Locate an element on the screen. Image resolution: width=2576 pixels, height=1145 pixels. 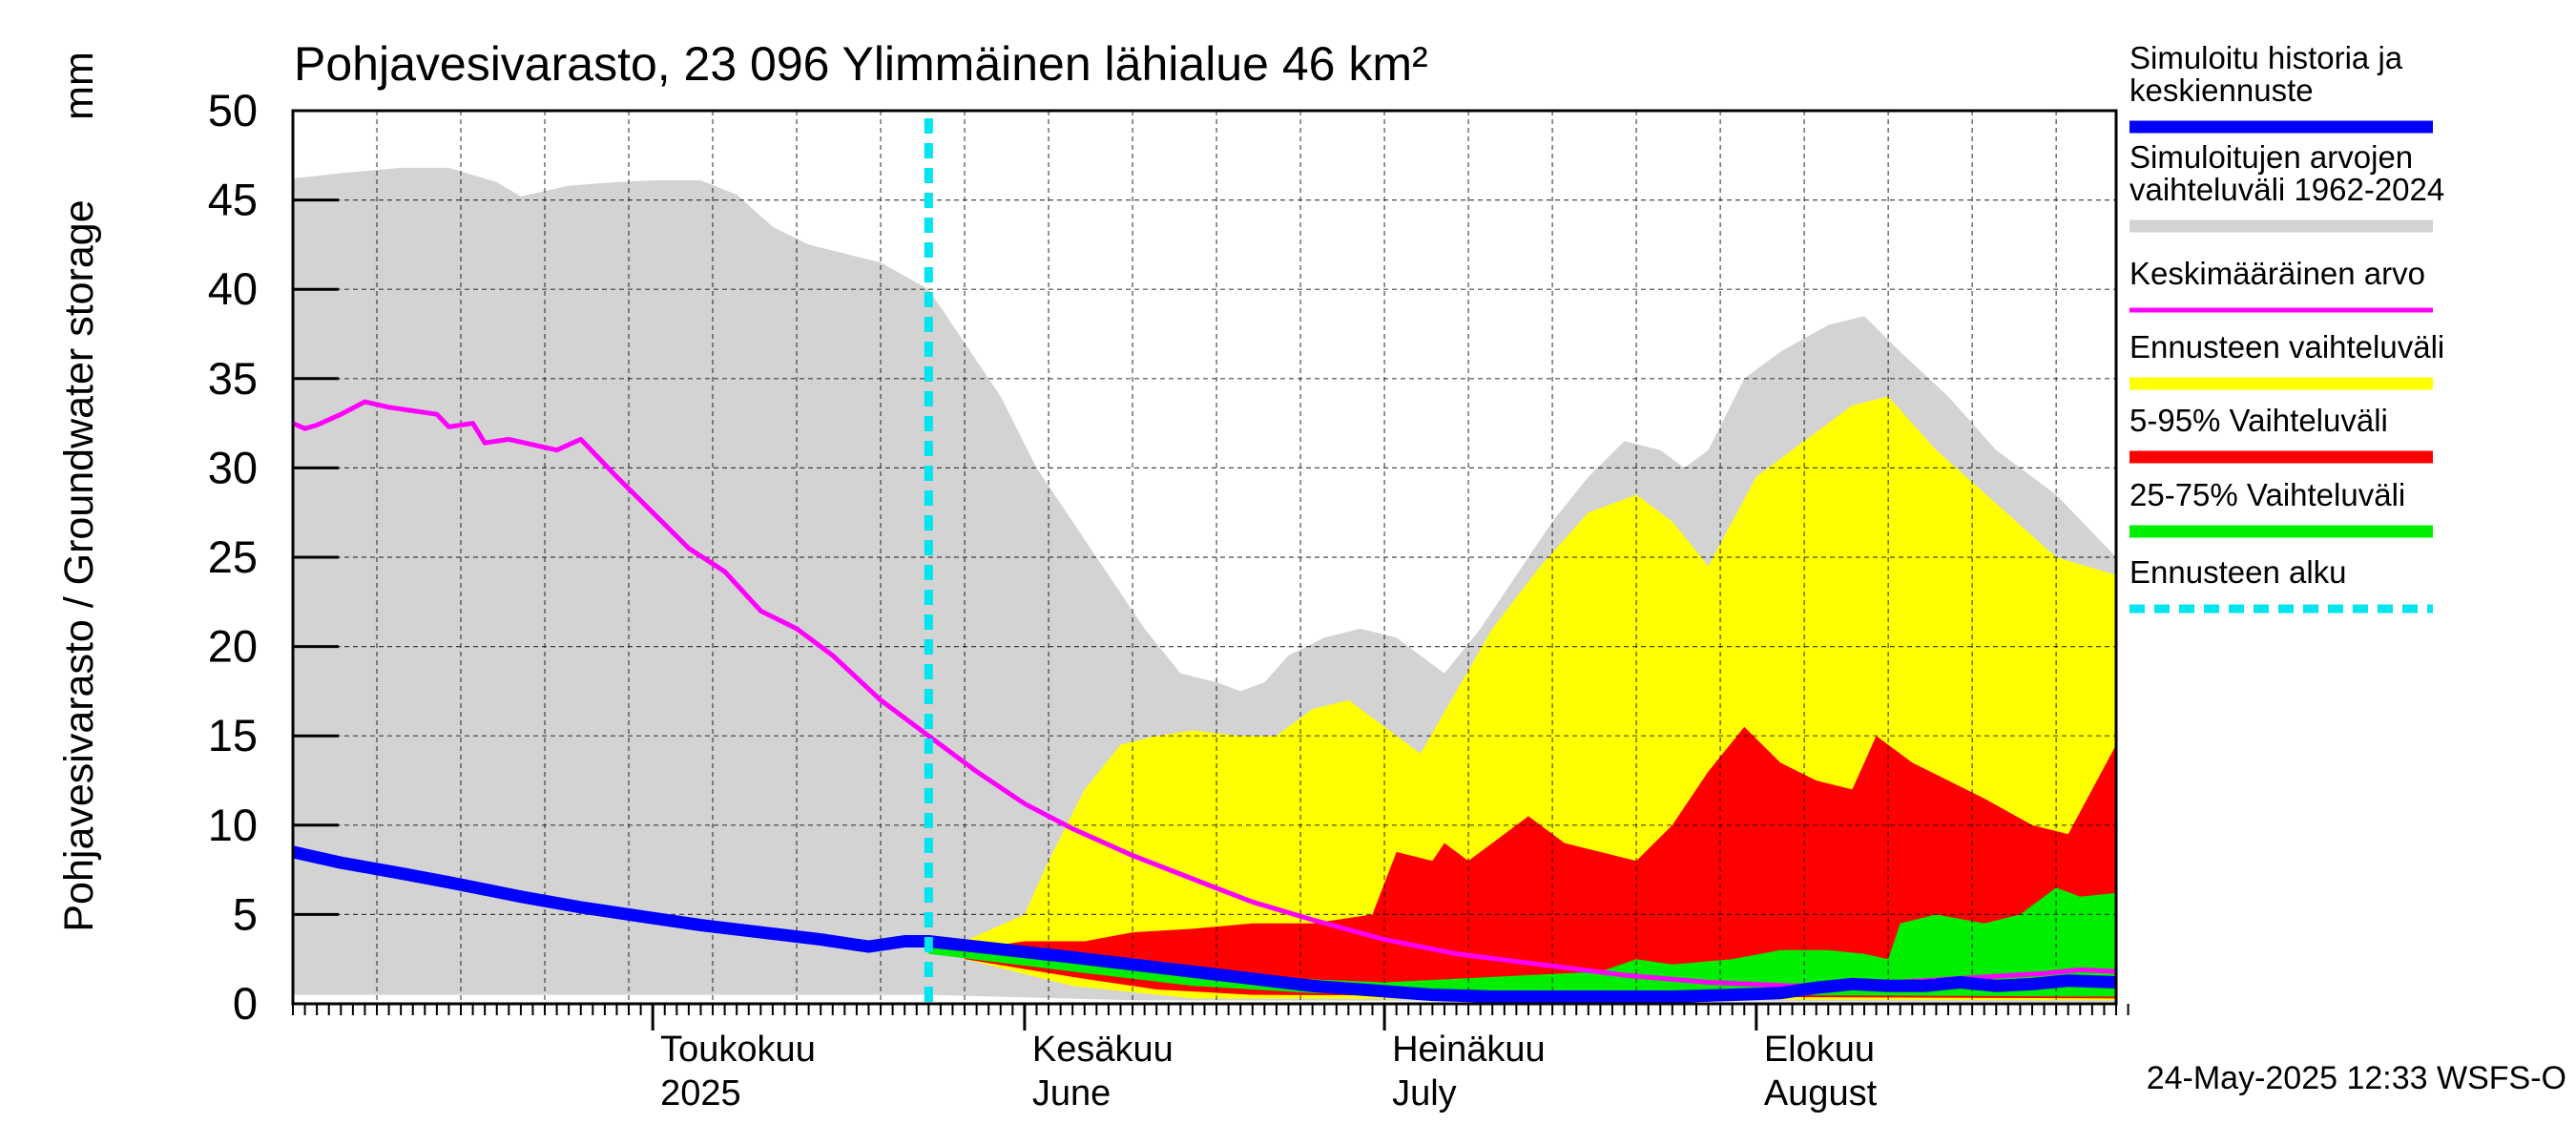
y-tick-label: 20 is located at coordinates (233, 646).